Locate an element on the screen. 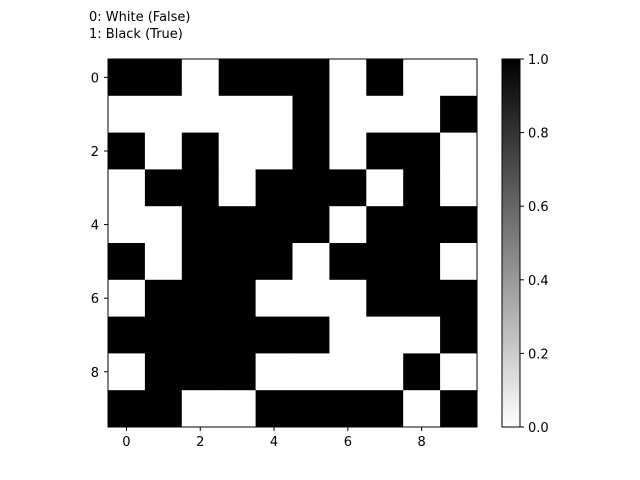  legend-line-1: 1: Black (True) is located at coordinates (136, 34).